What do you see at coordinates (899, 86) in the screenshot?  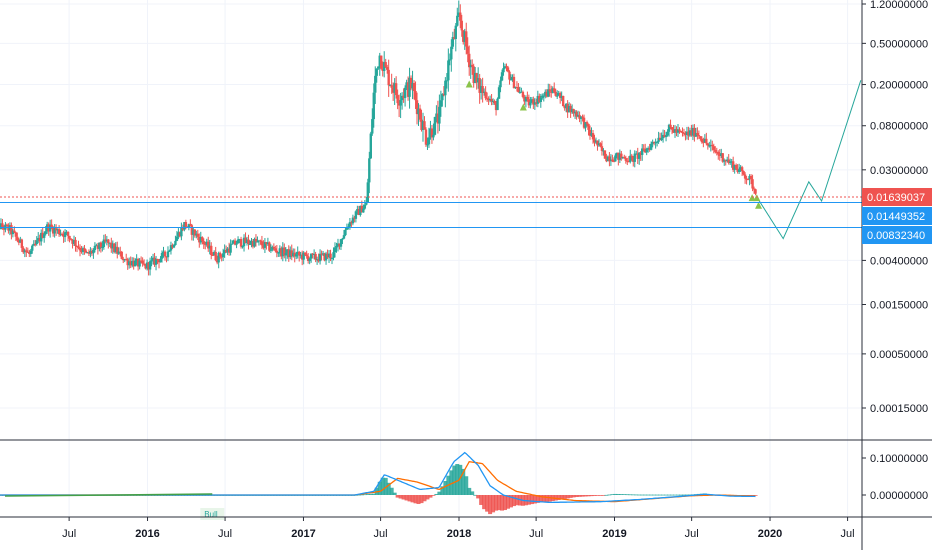 I see `y-tick-label: 0.20000000` at bounding box center [899, 86].